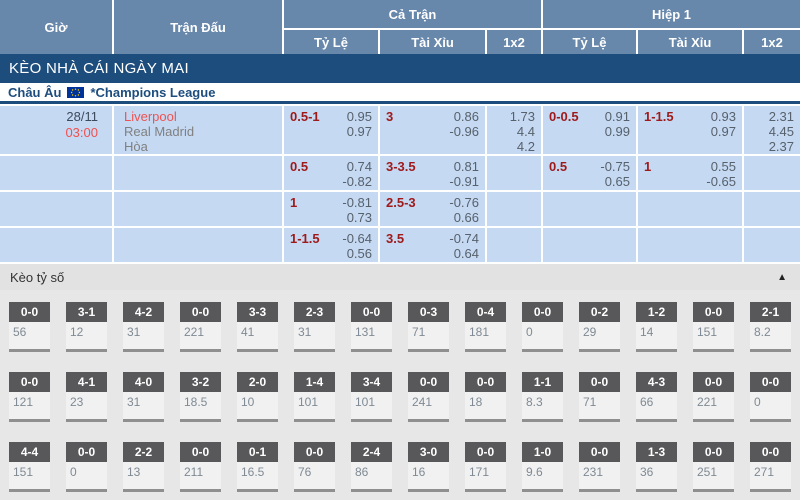 This screenshot has height=500, width=800. I want to click on odds-full-overunder: 3 0.86 -0.96, so click(432, 130).